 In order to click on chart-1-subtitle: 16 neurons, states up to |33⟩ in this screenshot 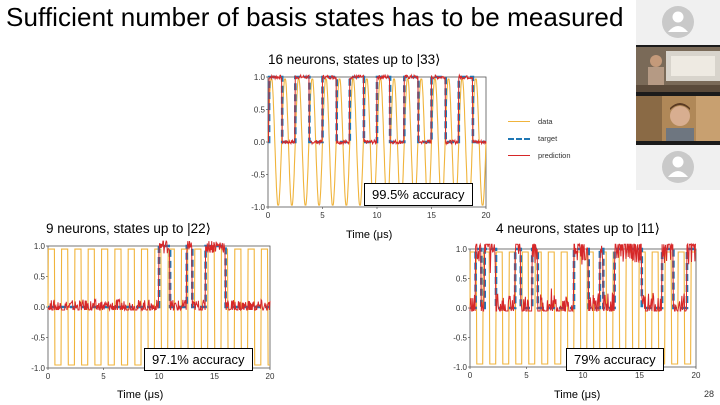, I will do `click(354, 59)`.